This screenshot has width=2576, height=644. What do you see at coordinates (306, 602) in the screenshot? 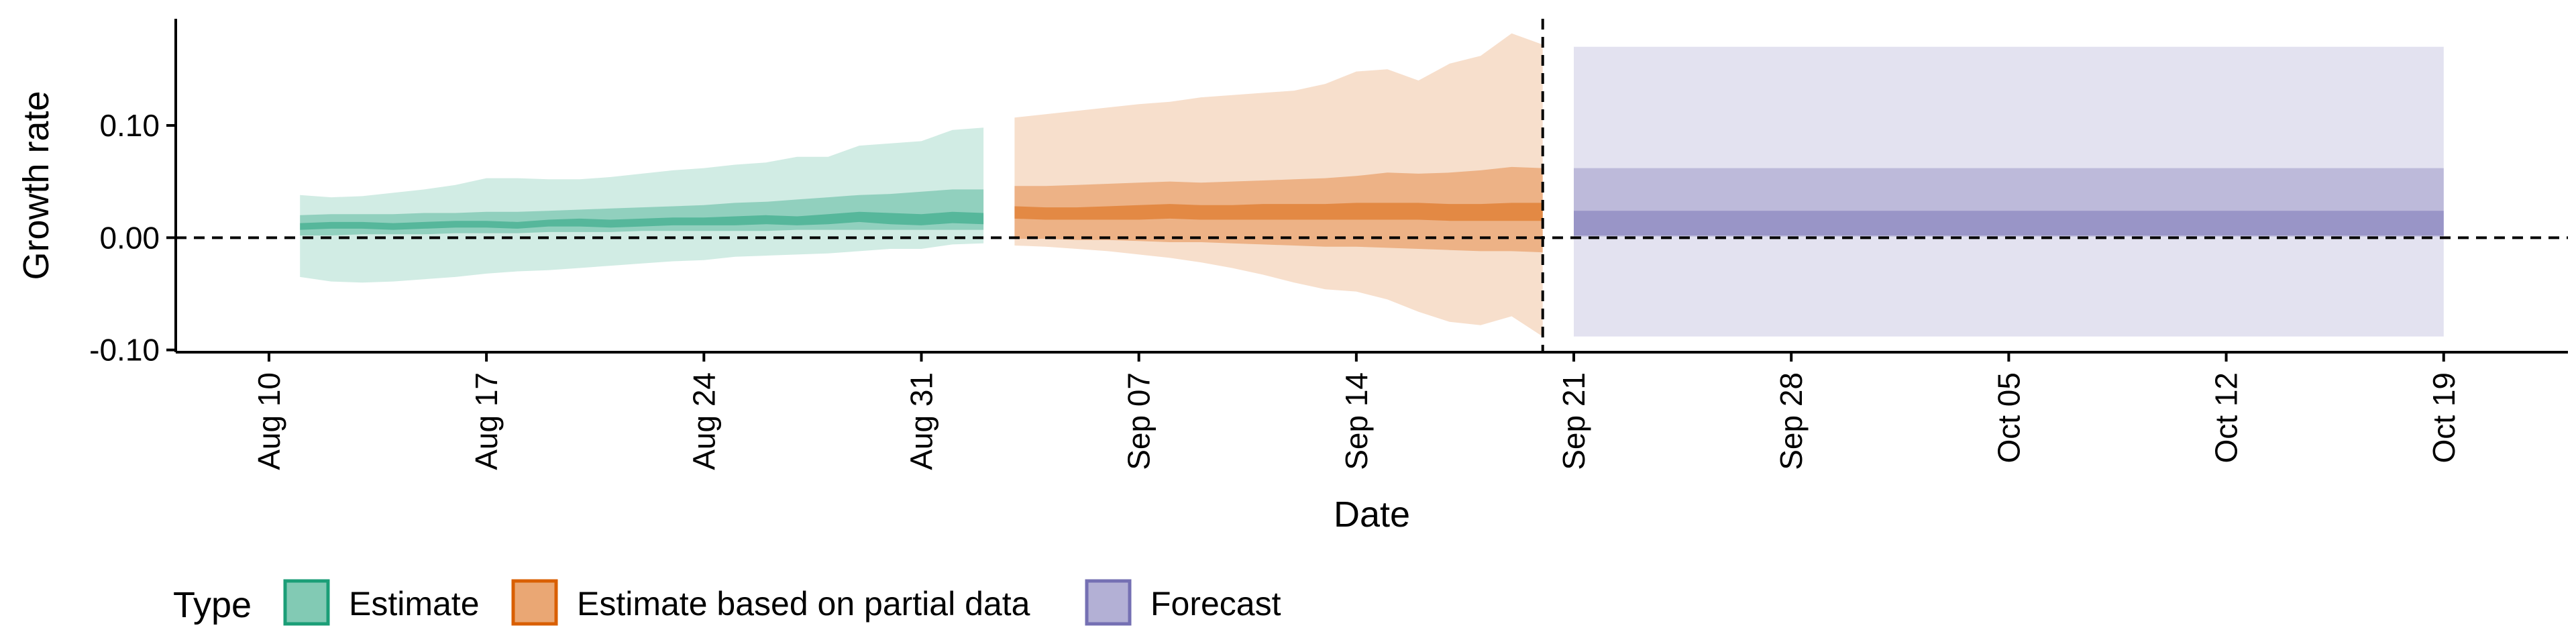
I see `legend-swatch-estimate` at bounding box center [306, 602].